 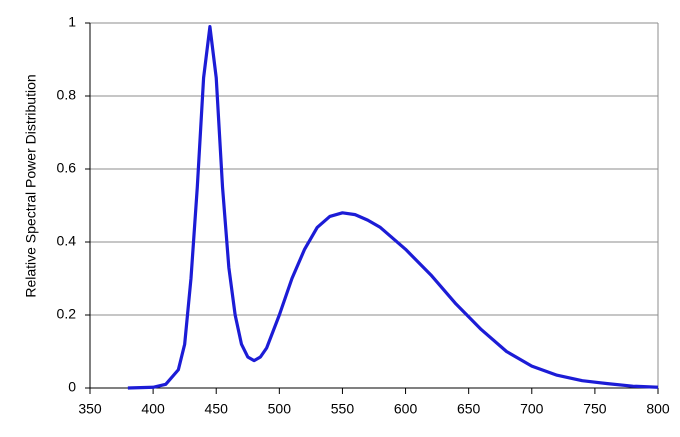 I want to click on y-tick-label: 0.2, so click(x=67, y=314).